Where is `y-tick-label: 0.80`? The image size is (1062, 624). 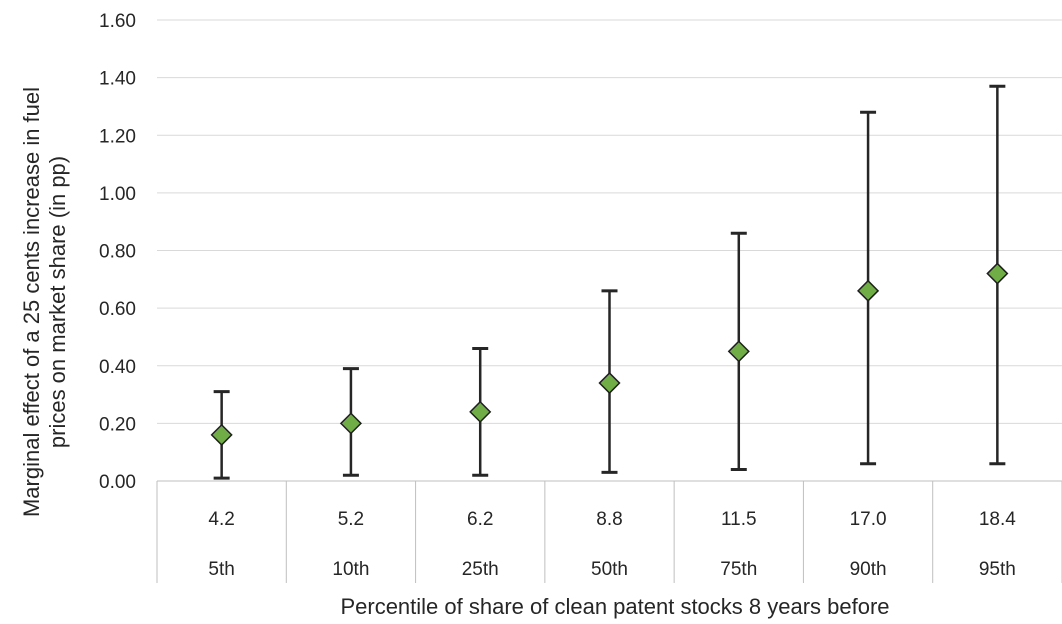 y-tick-label: 0.80 is located at coordinates (117, 252).